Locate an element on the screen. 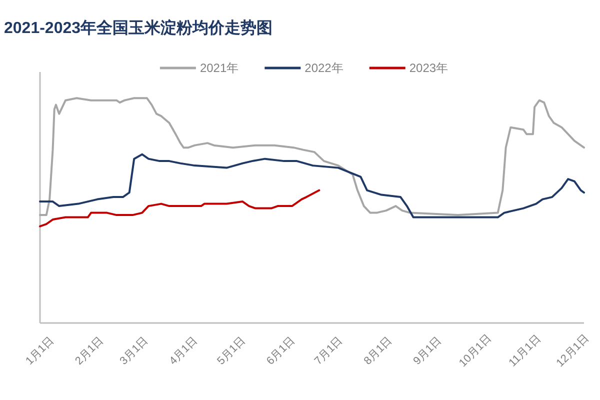  x-tick-label: 6月1日 is located at coordinates (281, 351).